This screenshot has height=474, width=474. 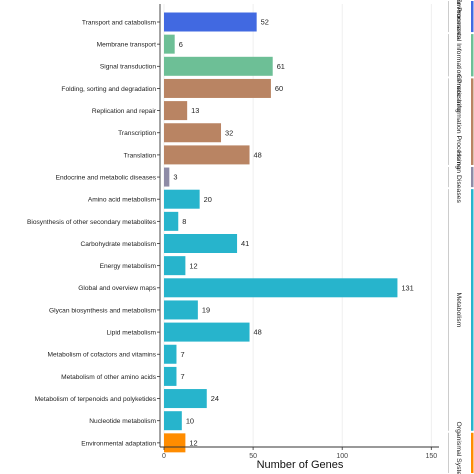 I want to click on value-label: 41, so click(x=245, y=243).